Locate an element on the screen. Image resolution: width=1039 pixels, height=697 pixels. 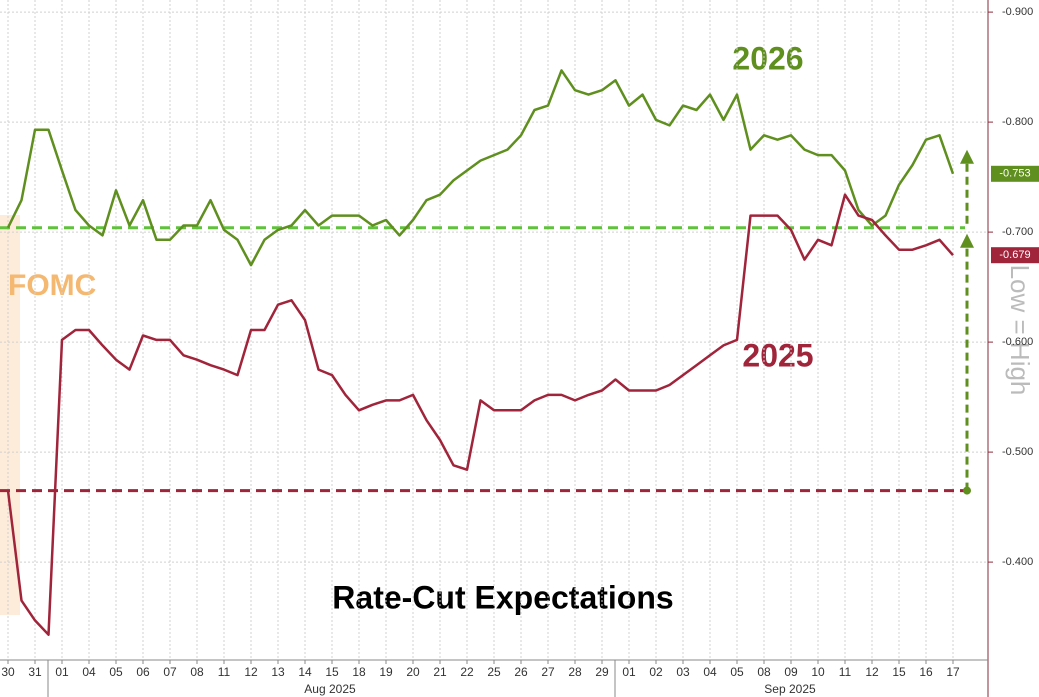
y-tick-label: -0.700 is located at coordinates (1017, 232).